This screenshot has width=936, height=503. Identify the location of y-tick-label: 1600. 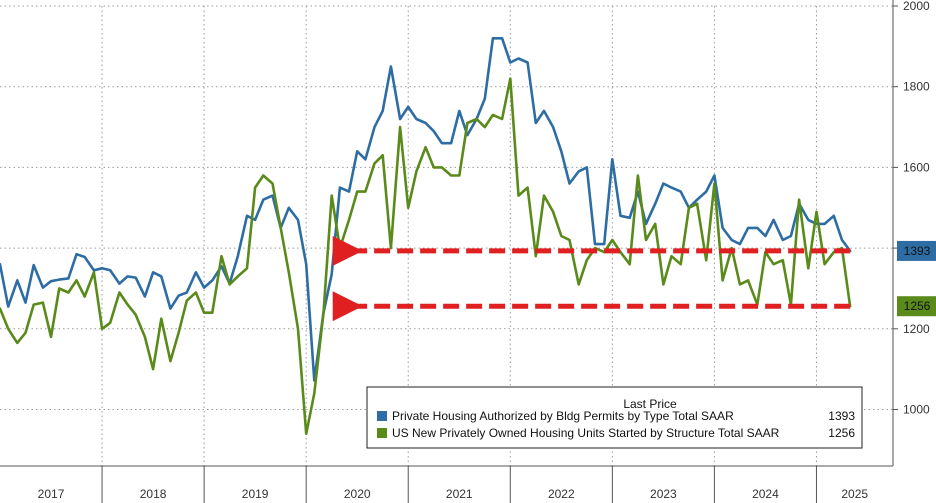
(916, 167).